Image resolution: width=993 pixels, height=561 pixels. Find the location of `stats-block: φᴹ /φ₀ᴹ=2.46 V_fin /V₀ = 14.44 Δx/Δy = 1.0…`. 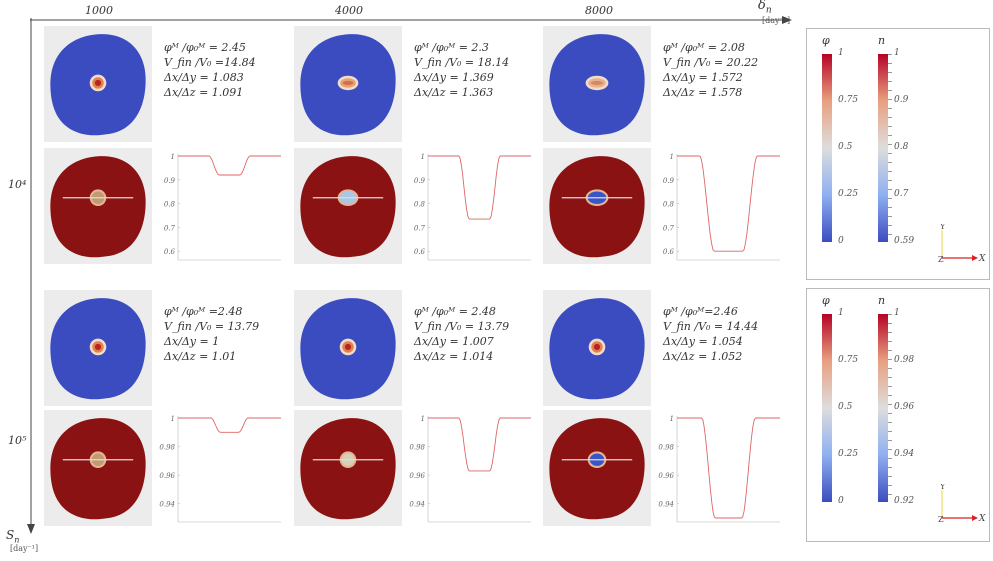

stats-block: φᴹ /φ₀ᴹ=2.46 V_fin /V₀ = 14.44 Δx/Δy = 1.0… is located at coordinates (710, 334).